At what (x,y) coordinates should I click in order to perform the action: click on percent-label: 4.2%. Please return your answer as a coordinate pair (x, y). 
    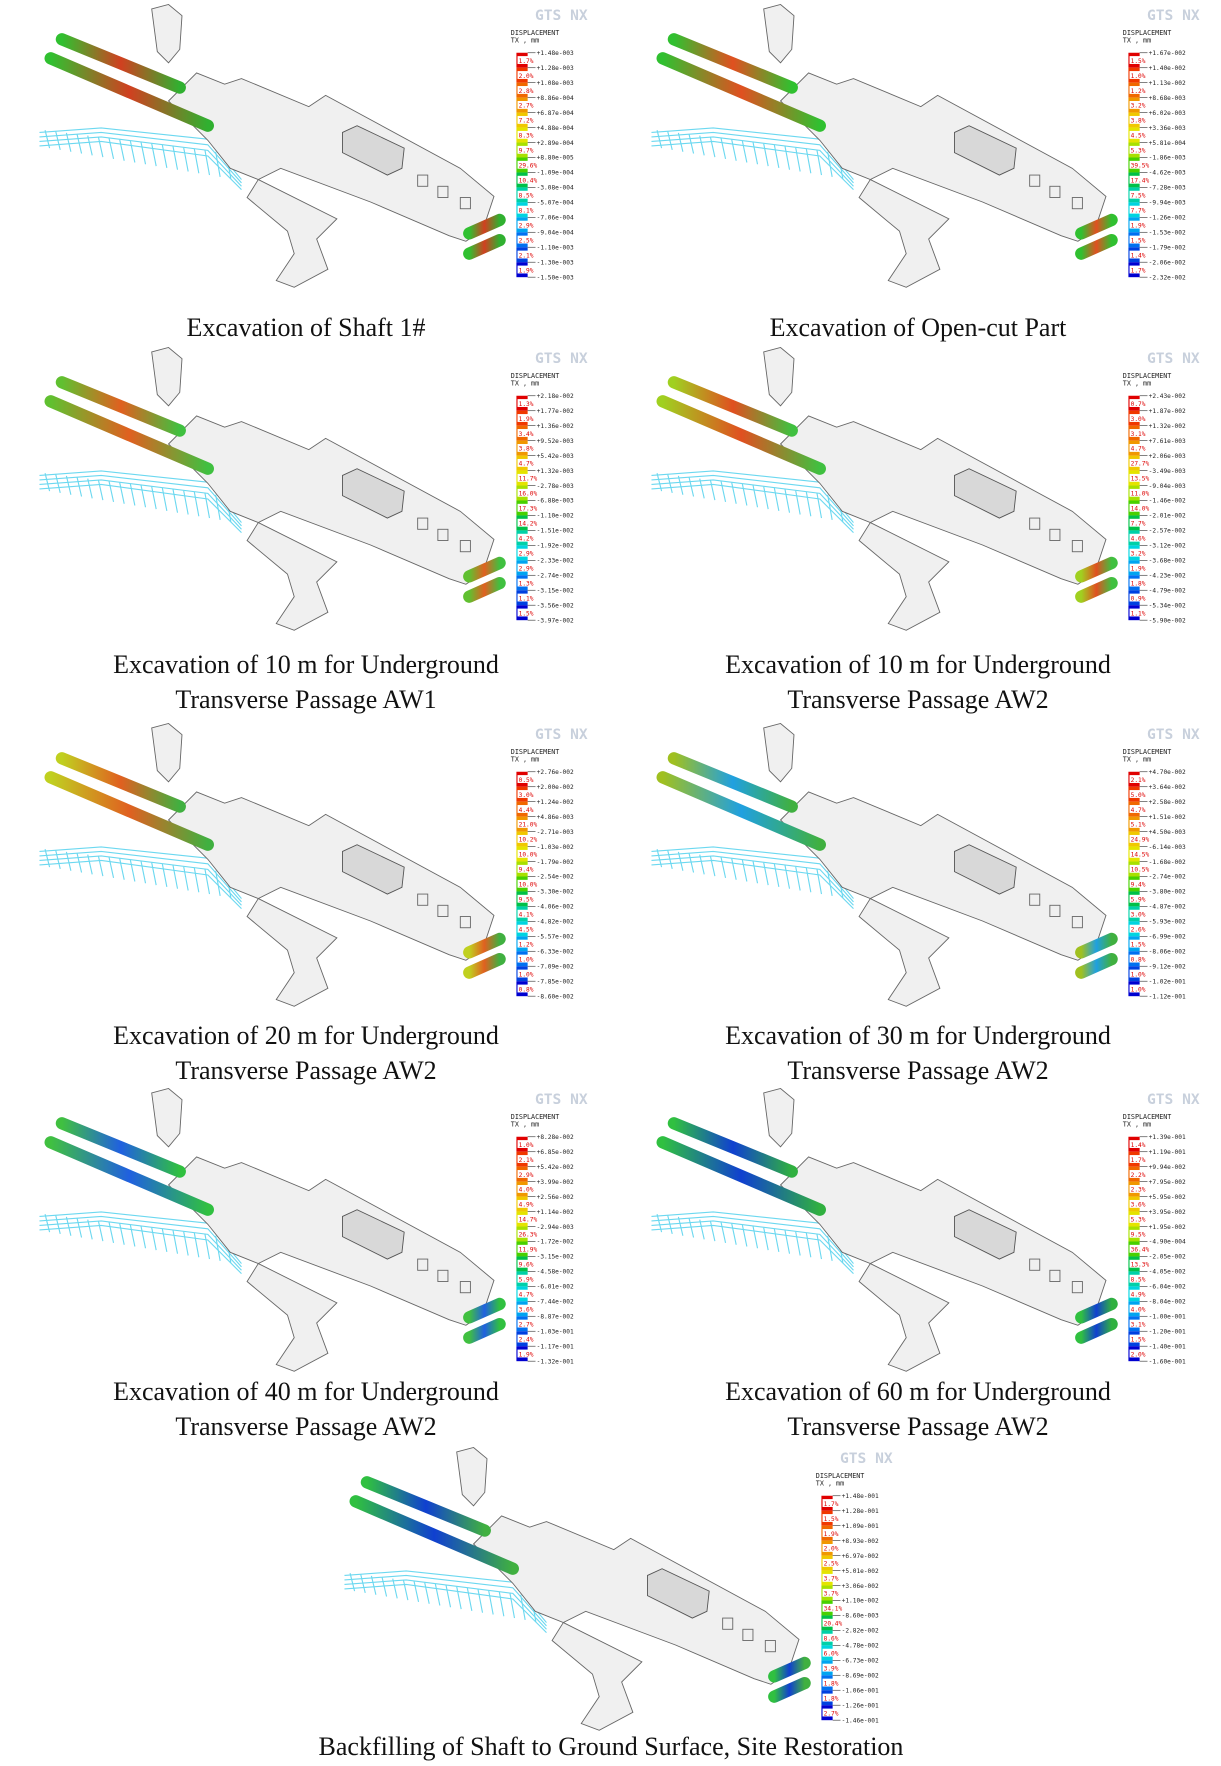
    Looking at the image, I should click on (526, 539).